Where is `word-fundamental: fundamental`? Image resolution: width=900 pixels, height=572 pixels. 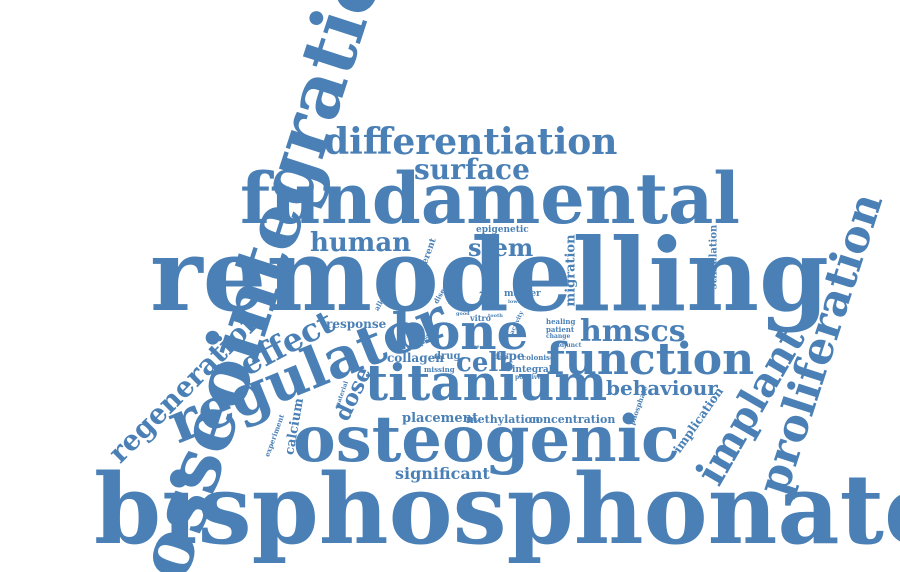 word-fundamental: fundamental is located at coordinates (490, 198).